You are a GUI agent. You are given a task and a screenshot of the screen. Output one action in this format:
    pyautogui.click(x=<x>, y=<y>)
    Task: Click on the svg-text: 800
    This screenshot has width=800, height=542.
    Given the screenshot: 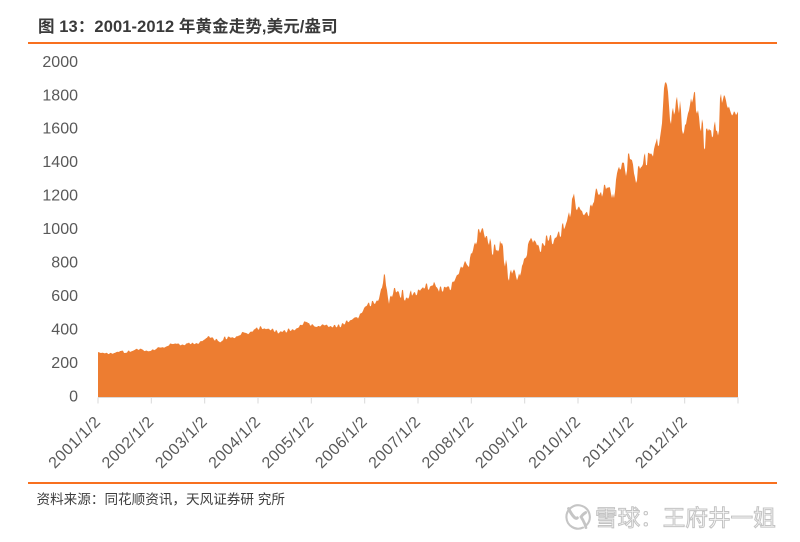 What is the action you would take?
    pyautogui.click(x=64, y=263)
    